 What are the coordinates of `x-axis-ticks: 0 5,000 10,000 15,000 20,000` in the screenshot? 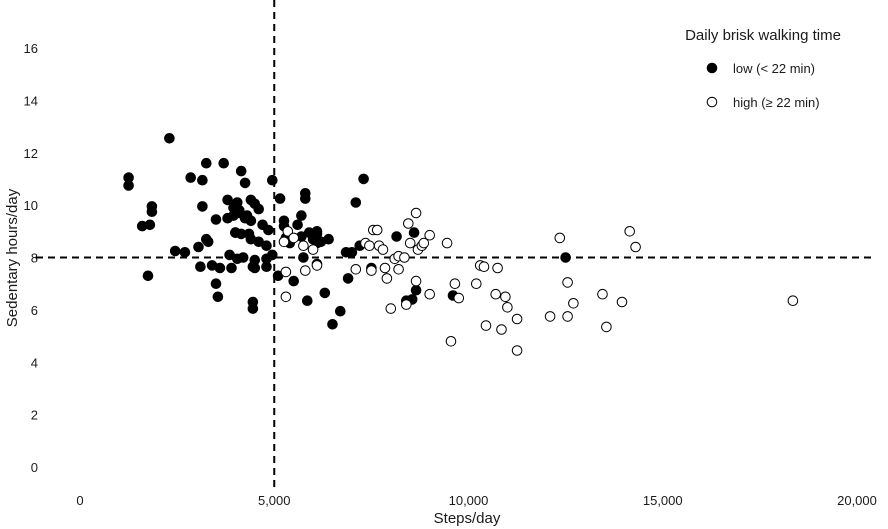 It's located at (476, 500).